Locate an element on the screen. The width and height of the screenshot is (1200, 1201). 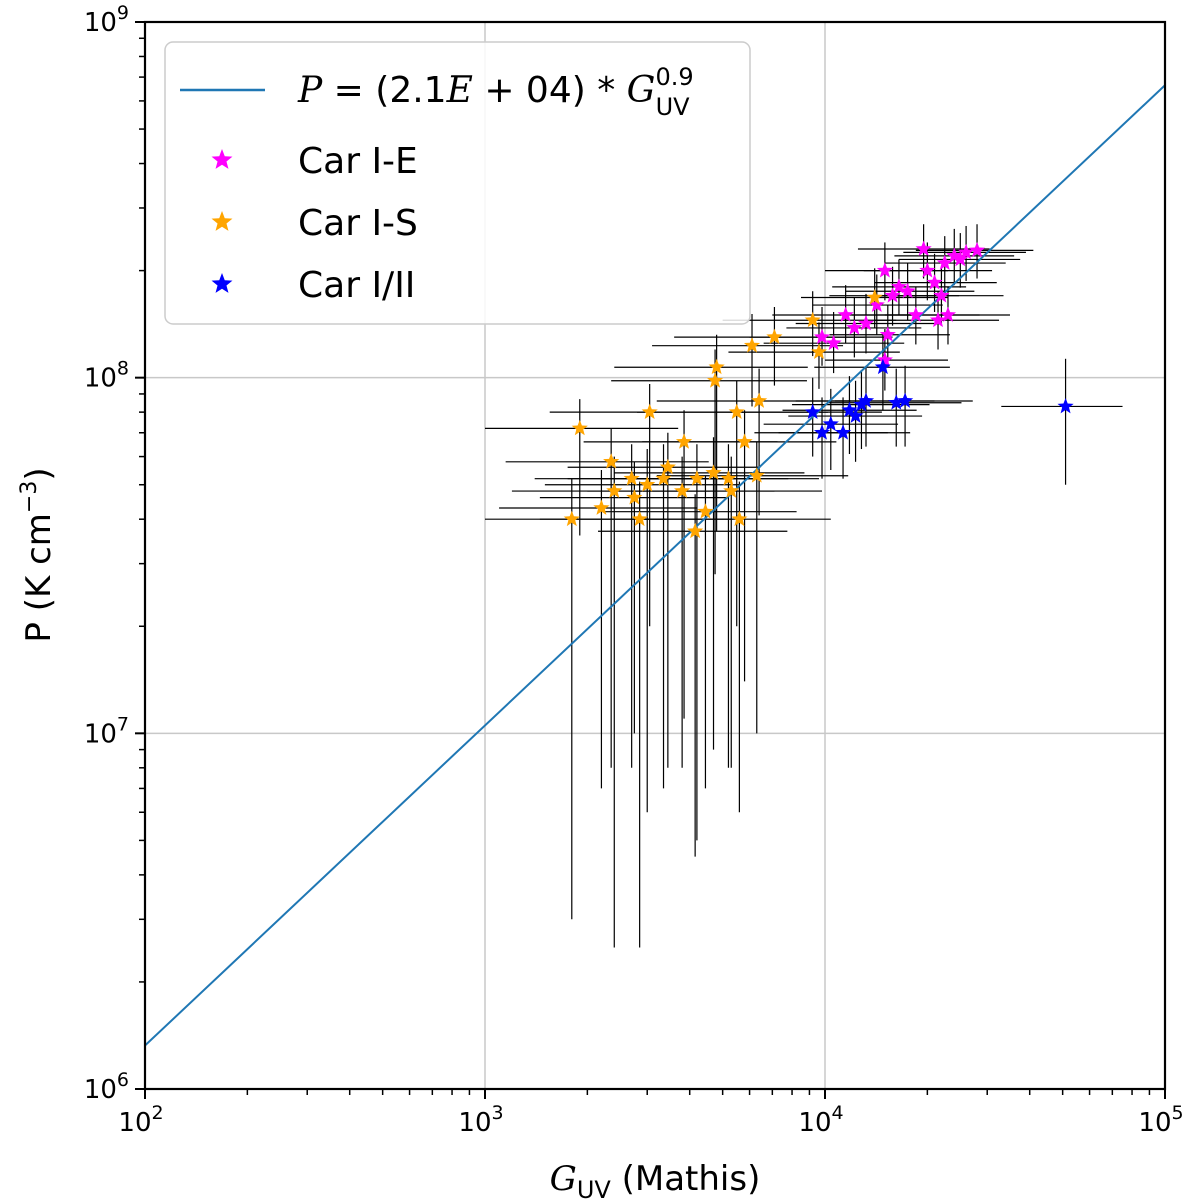
y-tick-label-exponent: 7 is located at coordinates (123, 724).